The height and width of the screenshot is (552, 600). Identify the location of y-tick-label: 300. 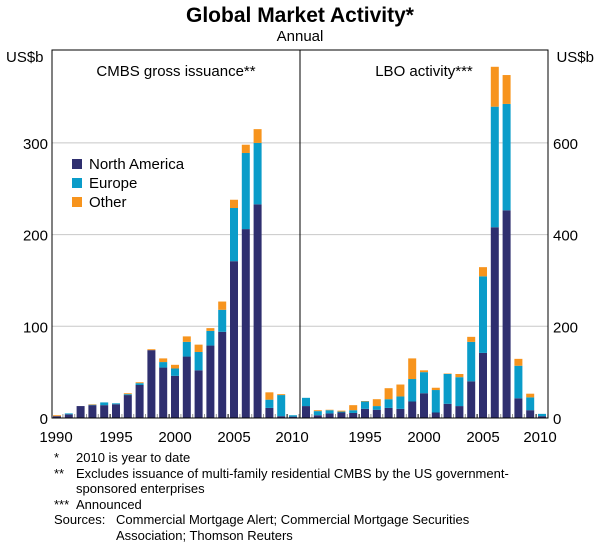
(35, 144).